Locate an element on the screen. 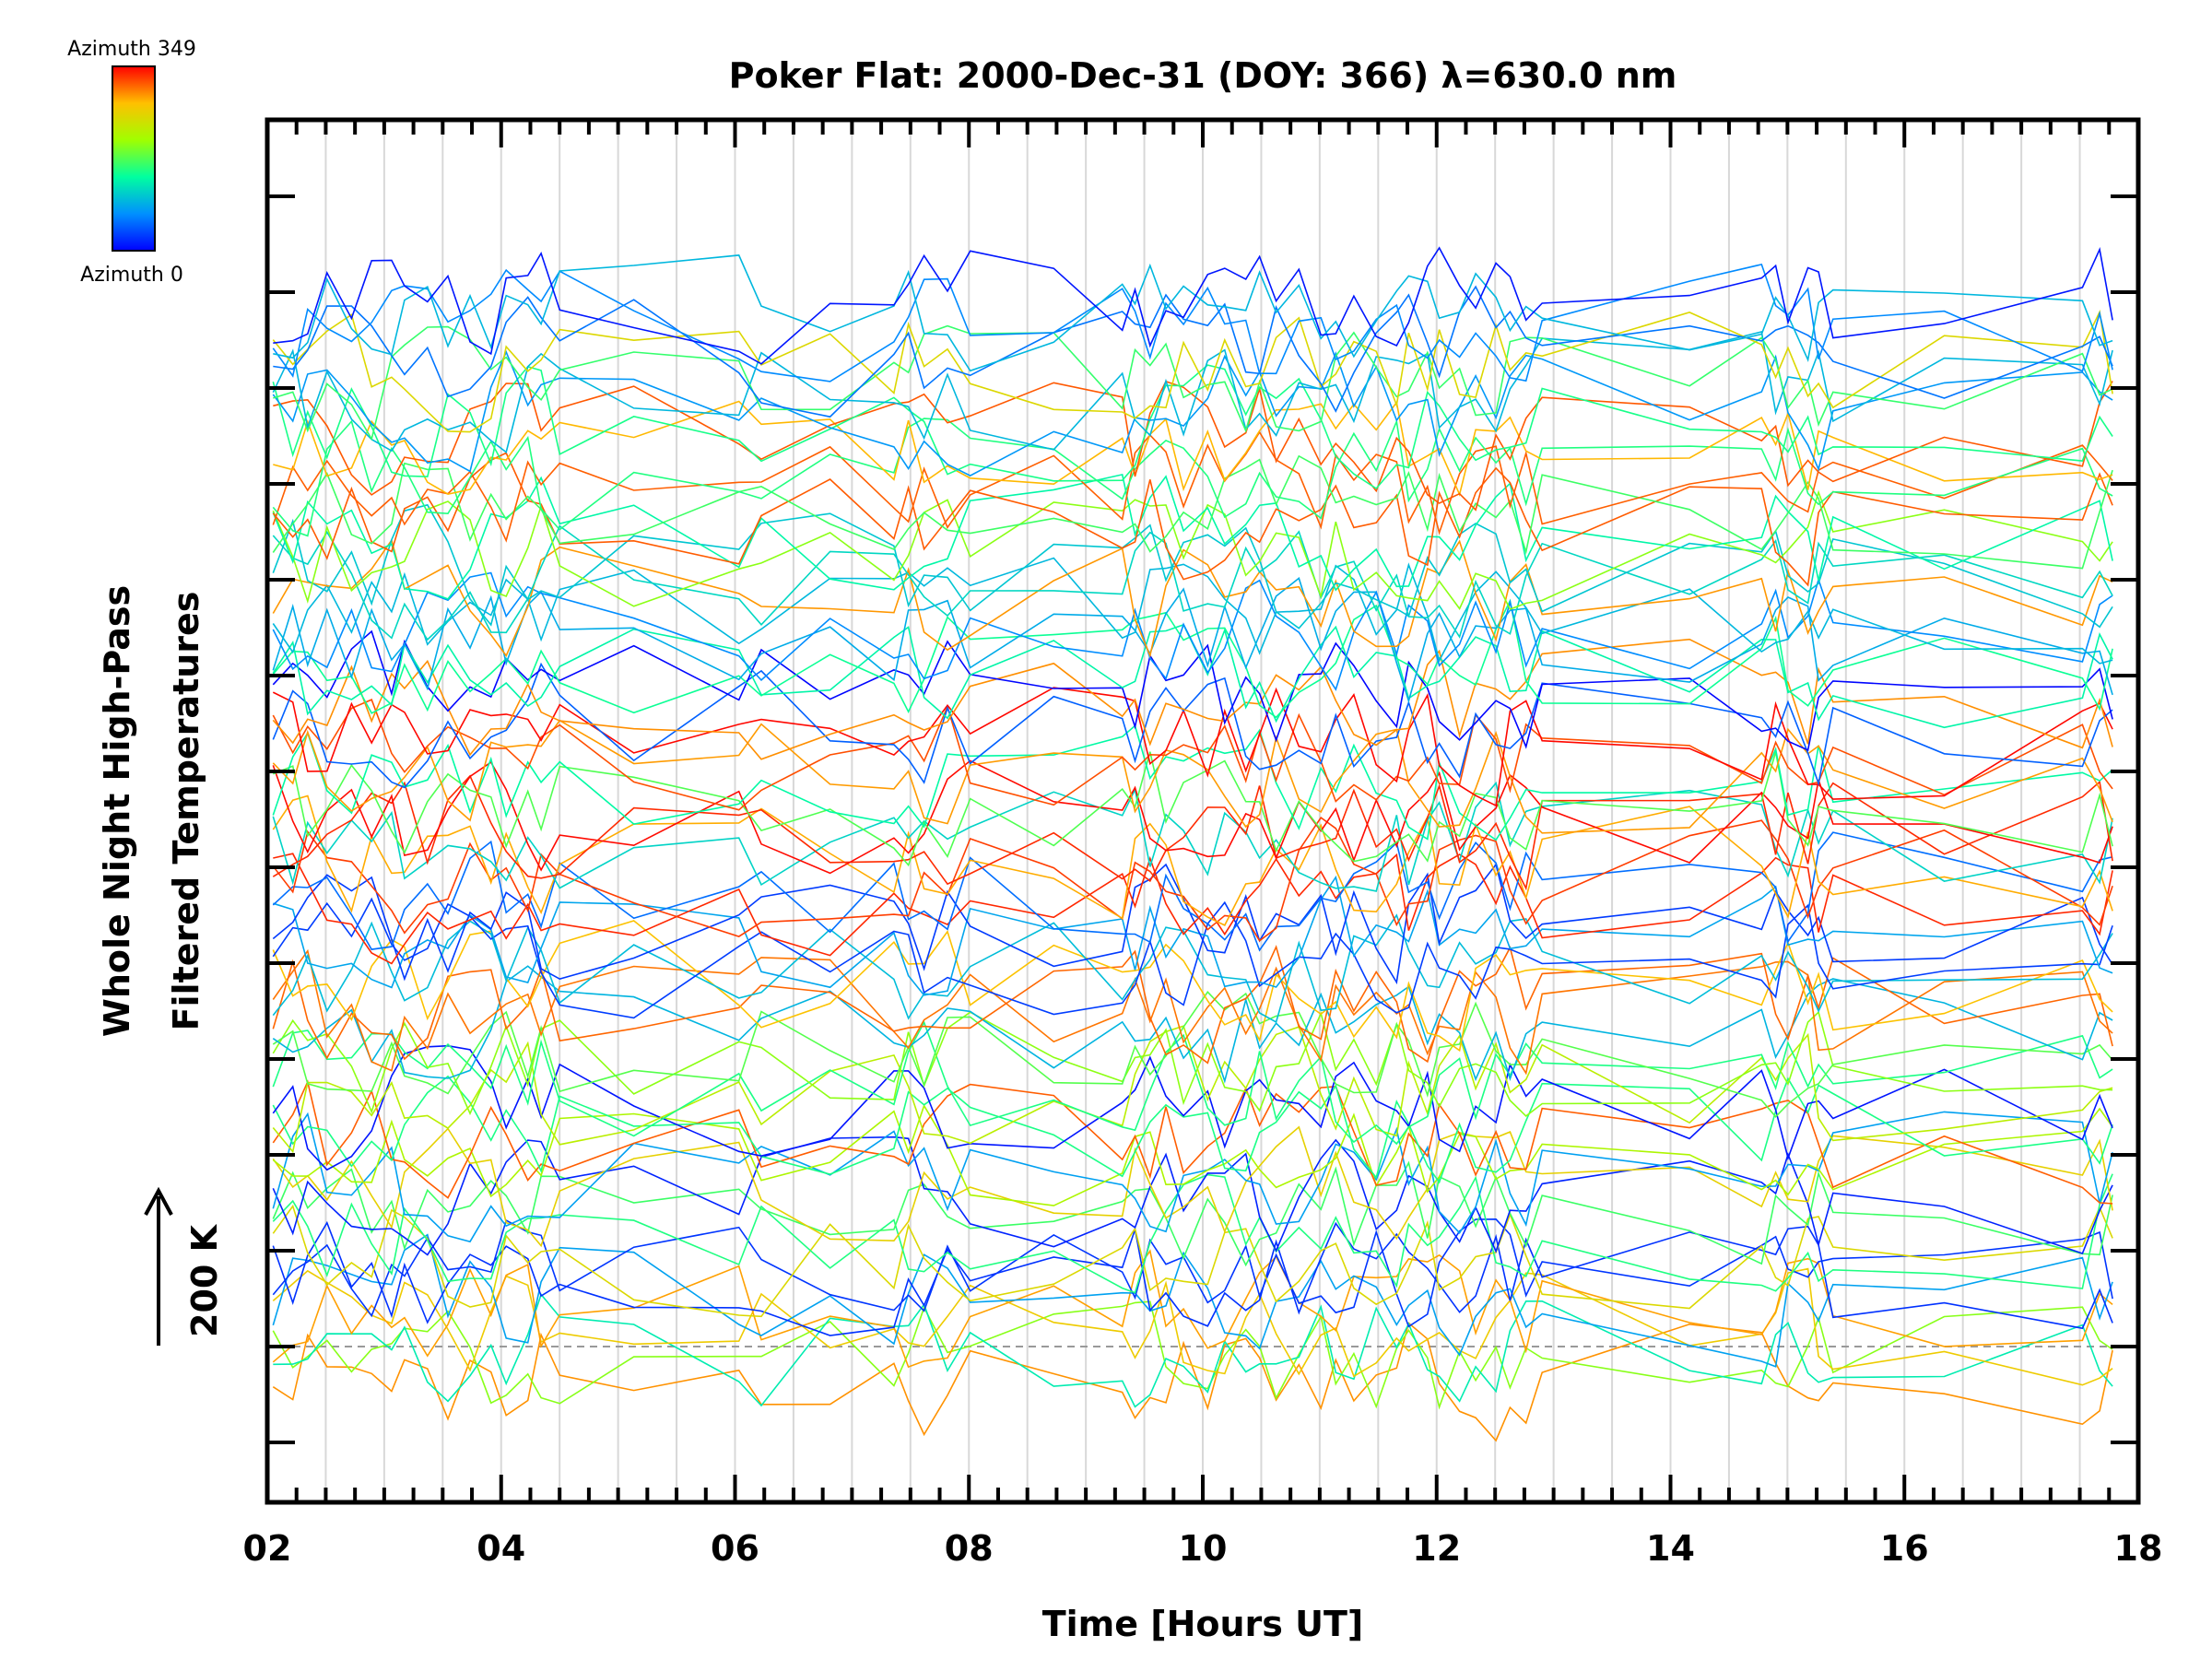 This screenshot has height=1659, width=2212. colorbar: Azimuth 349 Azimuth 0 is located at coordinates (131, 162).